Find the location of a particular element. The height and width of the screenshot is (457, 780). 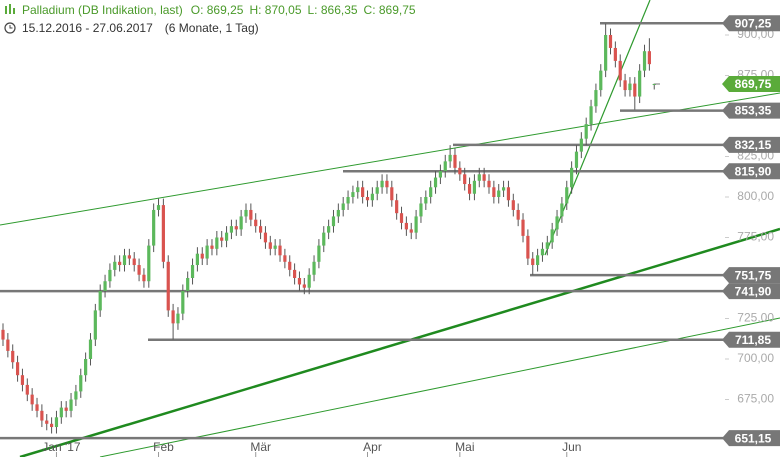

chart-title: Palladium (DB Indikation, last) is located at coordinates (102, 10).